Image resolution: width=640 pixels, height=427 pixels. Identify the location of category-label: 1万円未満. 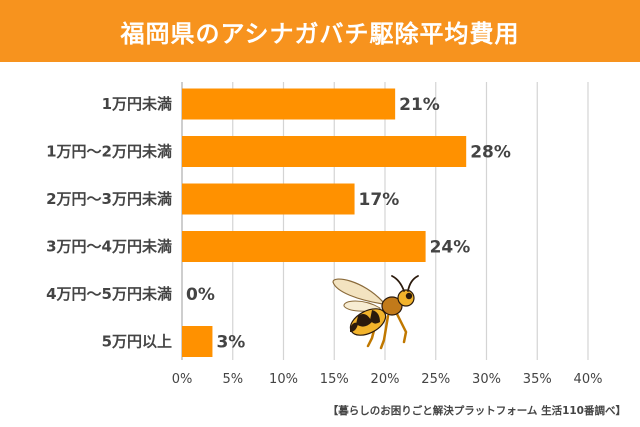
(137, 104).